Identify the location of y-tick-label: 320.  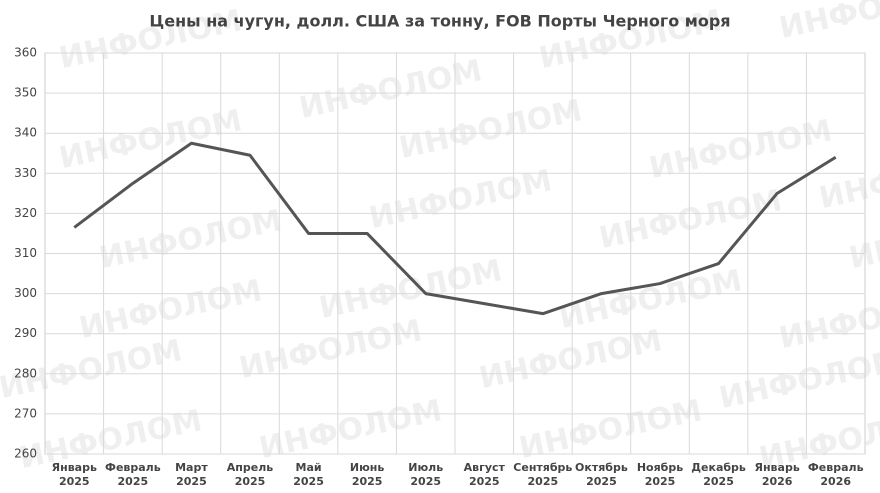
(25, 213).